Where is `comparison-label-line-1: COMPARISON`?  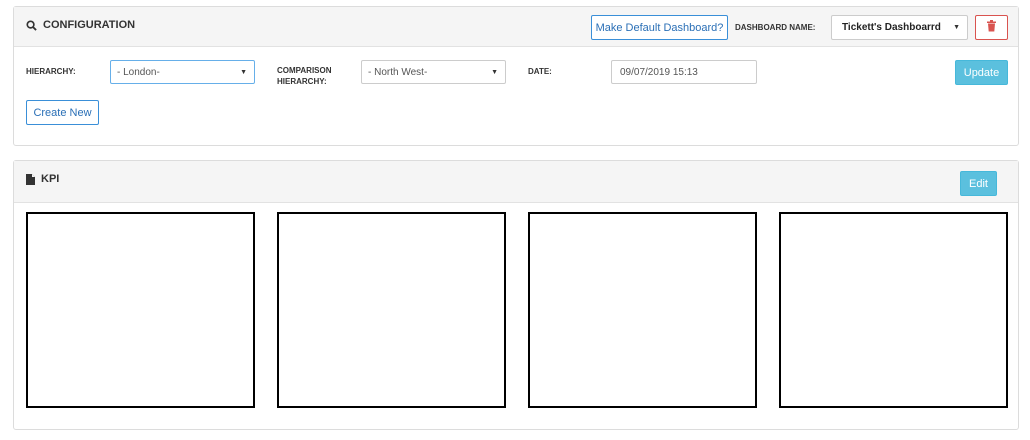 comparison-label-line-1: COMPARISON is located at coordinates (304, 70).